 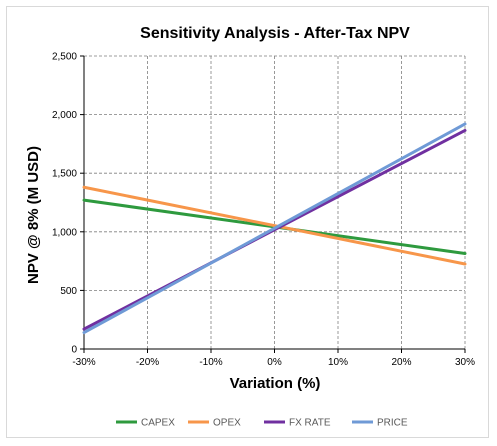 I want to click on x-tick-label: -10%, so click(x=210, y=362).